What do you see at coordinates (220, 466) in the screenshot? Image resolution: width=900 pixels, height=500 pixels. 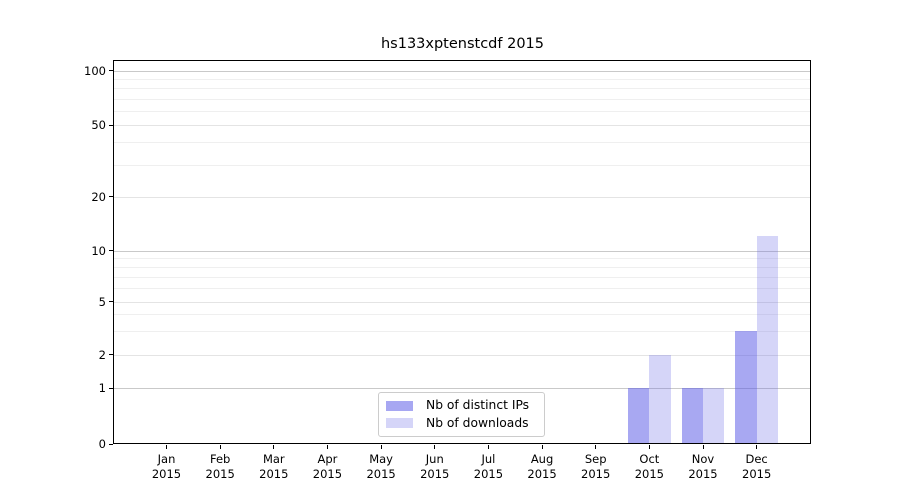 I see `x-tick-label: Feb 2015` at bounding box center [220, 466].